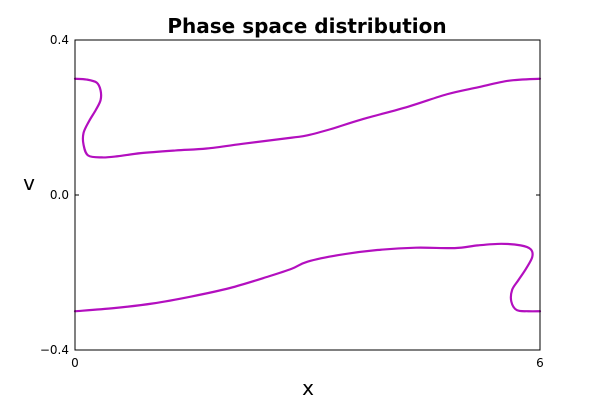 The width and height of the screenshot is (600, 400). I want to click on x-axis-label: x, so click(308, 388).